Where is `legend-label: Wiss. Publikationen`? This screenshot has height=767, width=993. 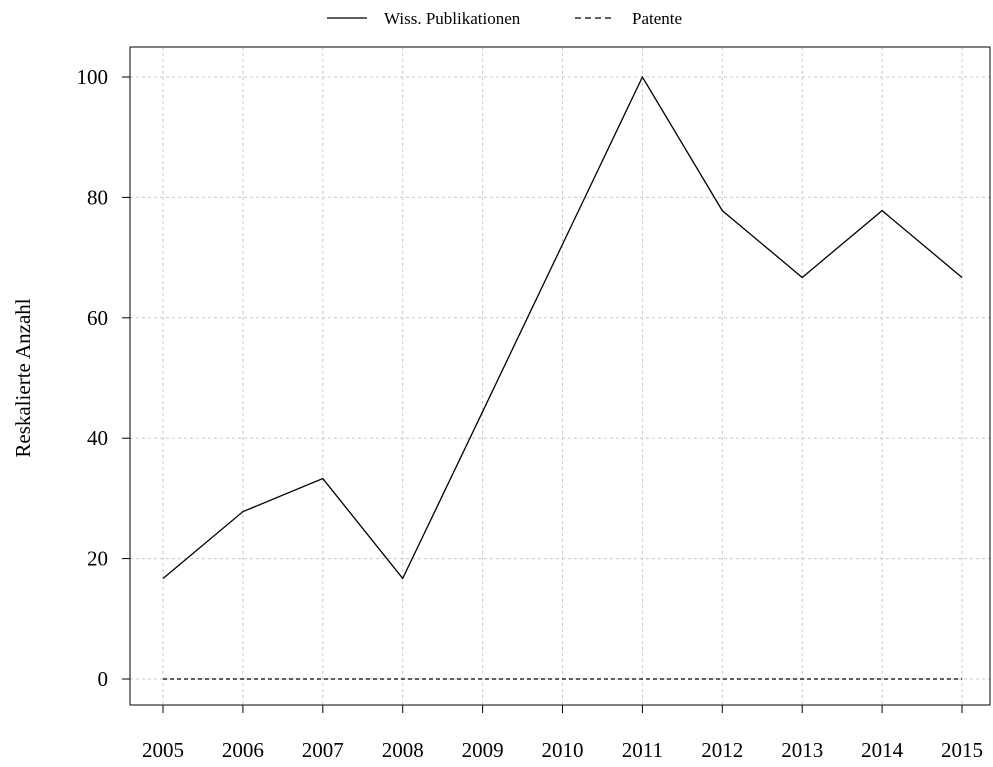 legend-label: Wiss. Publikationen is located at coordinates (452, 18).